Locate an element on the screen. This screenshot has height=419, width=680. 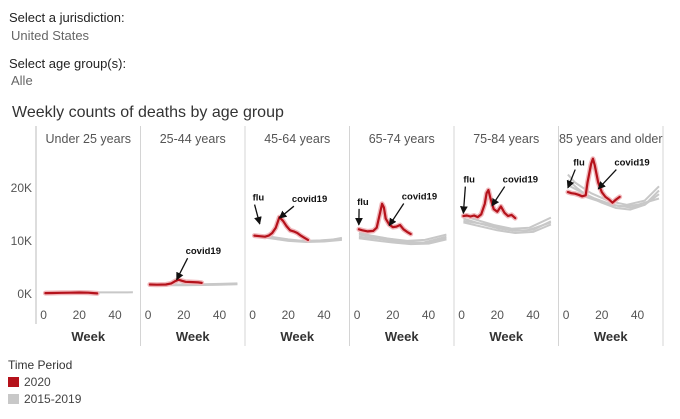
jurisdiction-label: Select a jurisdiction: is located at coordinates (67, 17).